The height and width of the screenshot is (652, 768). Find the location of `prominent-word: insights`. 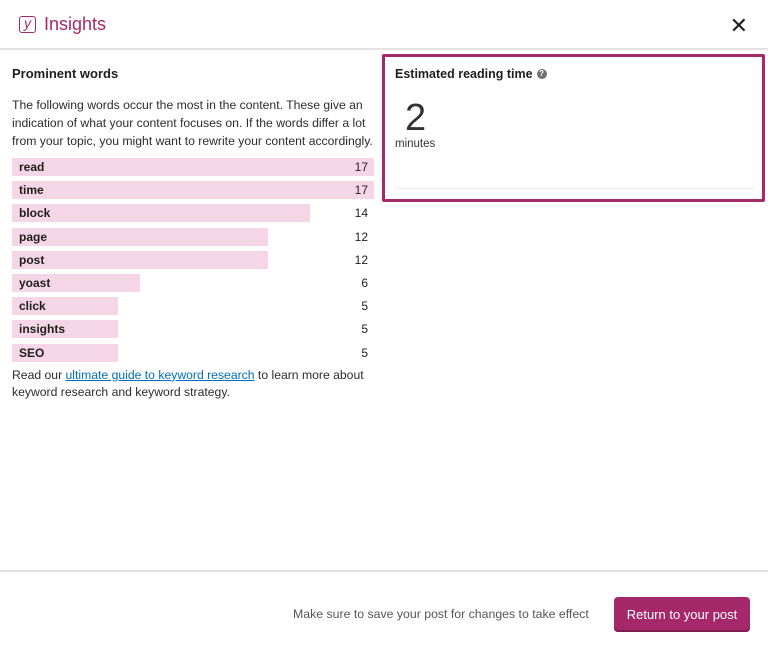

prominent-word: insights is located at coordinates (42, 329).